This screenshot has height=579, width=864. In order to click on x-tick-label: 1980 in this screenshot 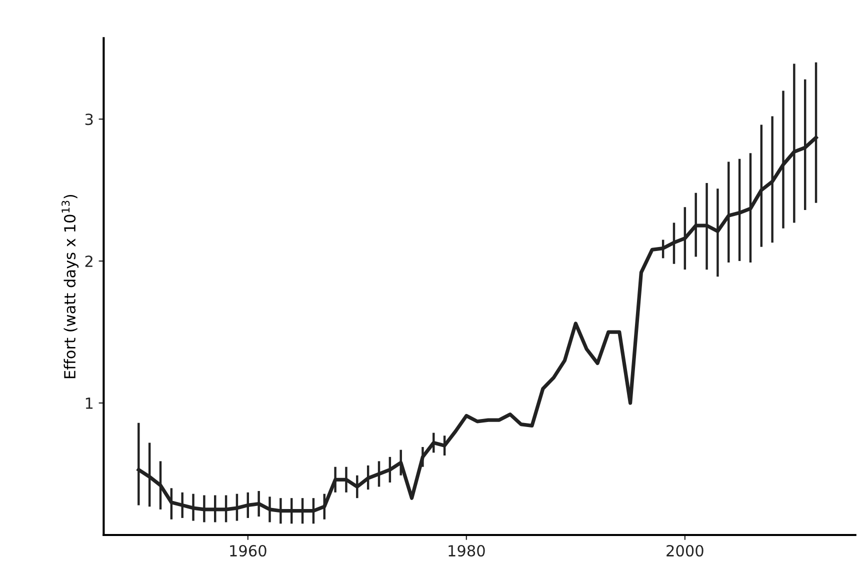, I will do `click(466, 550)`.